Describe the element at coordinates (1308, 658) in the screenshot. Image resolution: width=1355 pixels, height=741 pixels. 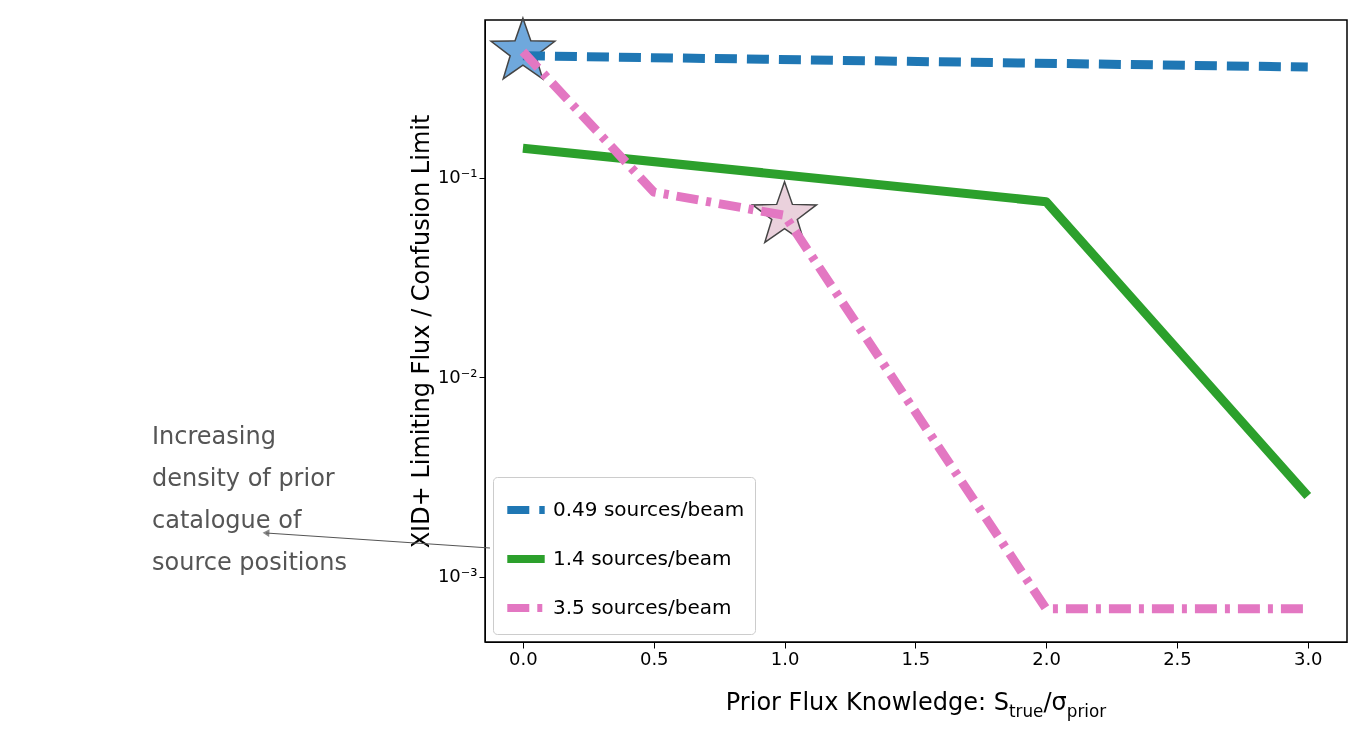
I see `x-tick-label: 3.0` at that location.